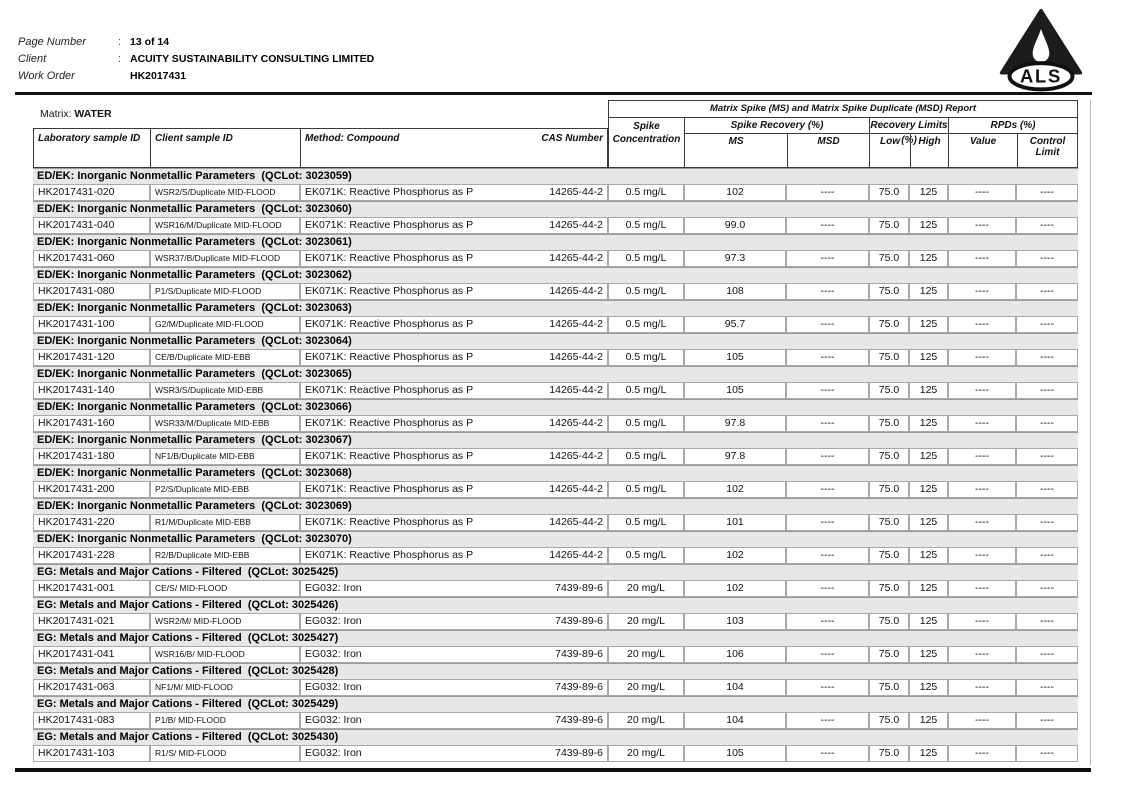 The height and width of the screenshot is (794, 1122). I want to click on cell-laboratory-sample-id: HK2017431-140, so click(91, 390).